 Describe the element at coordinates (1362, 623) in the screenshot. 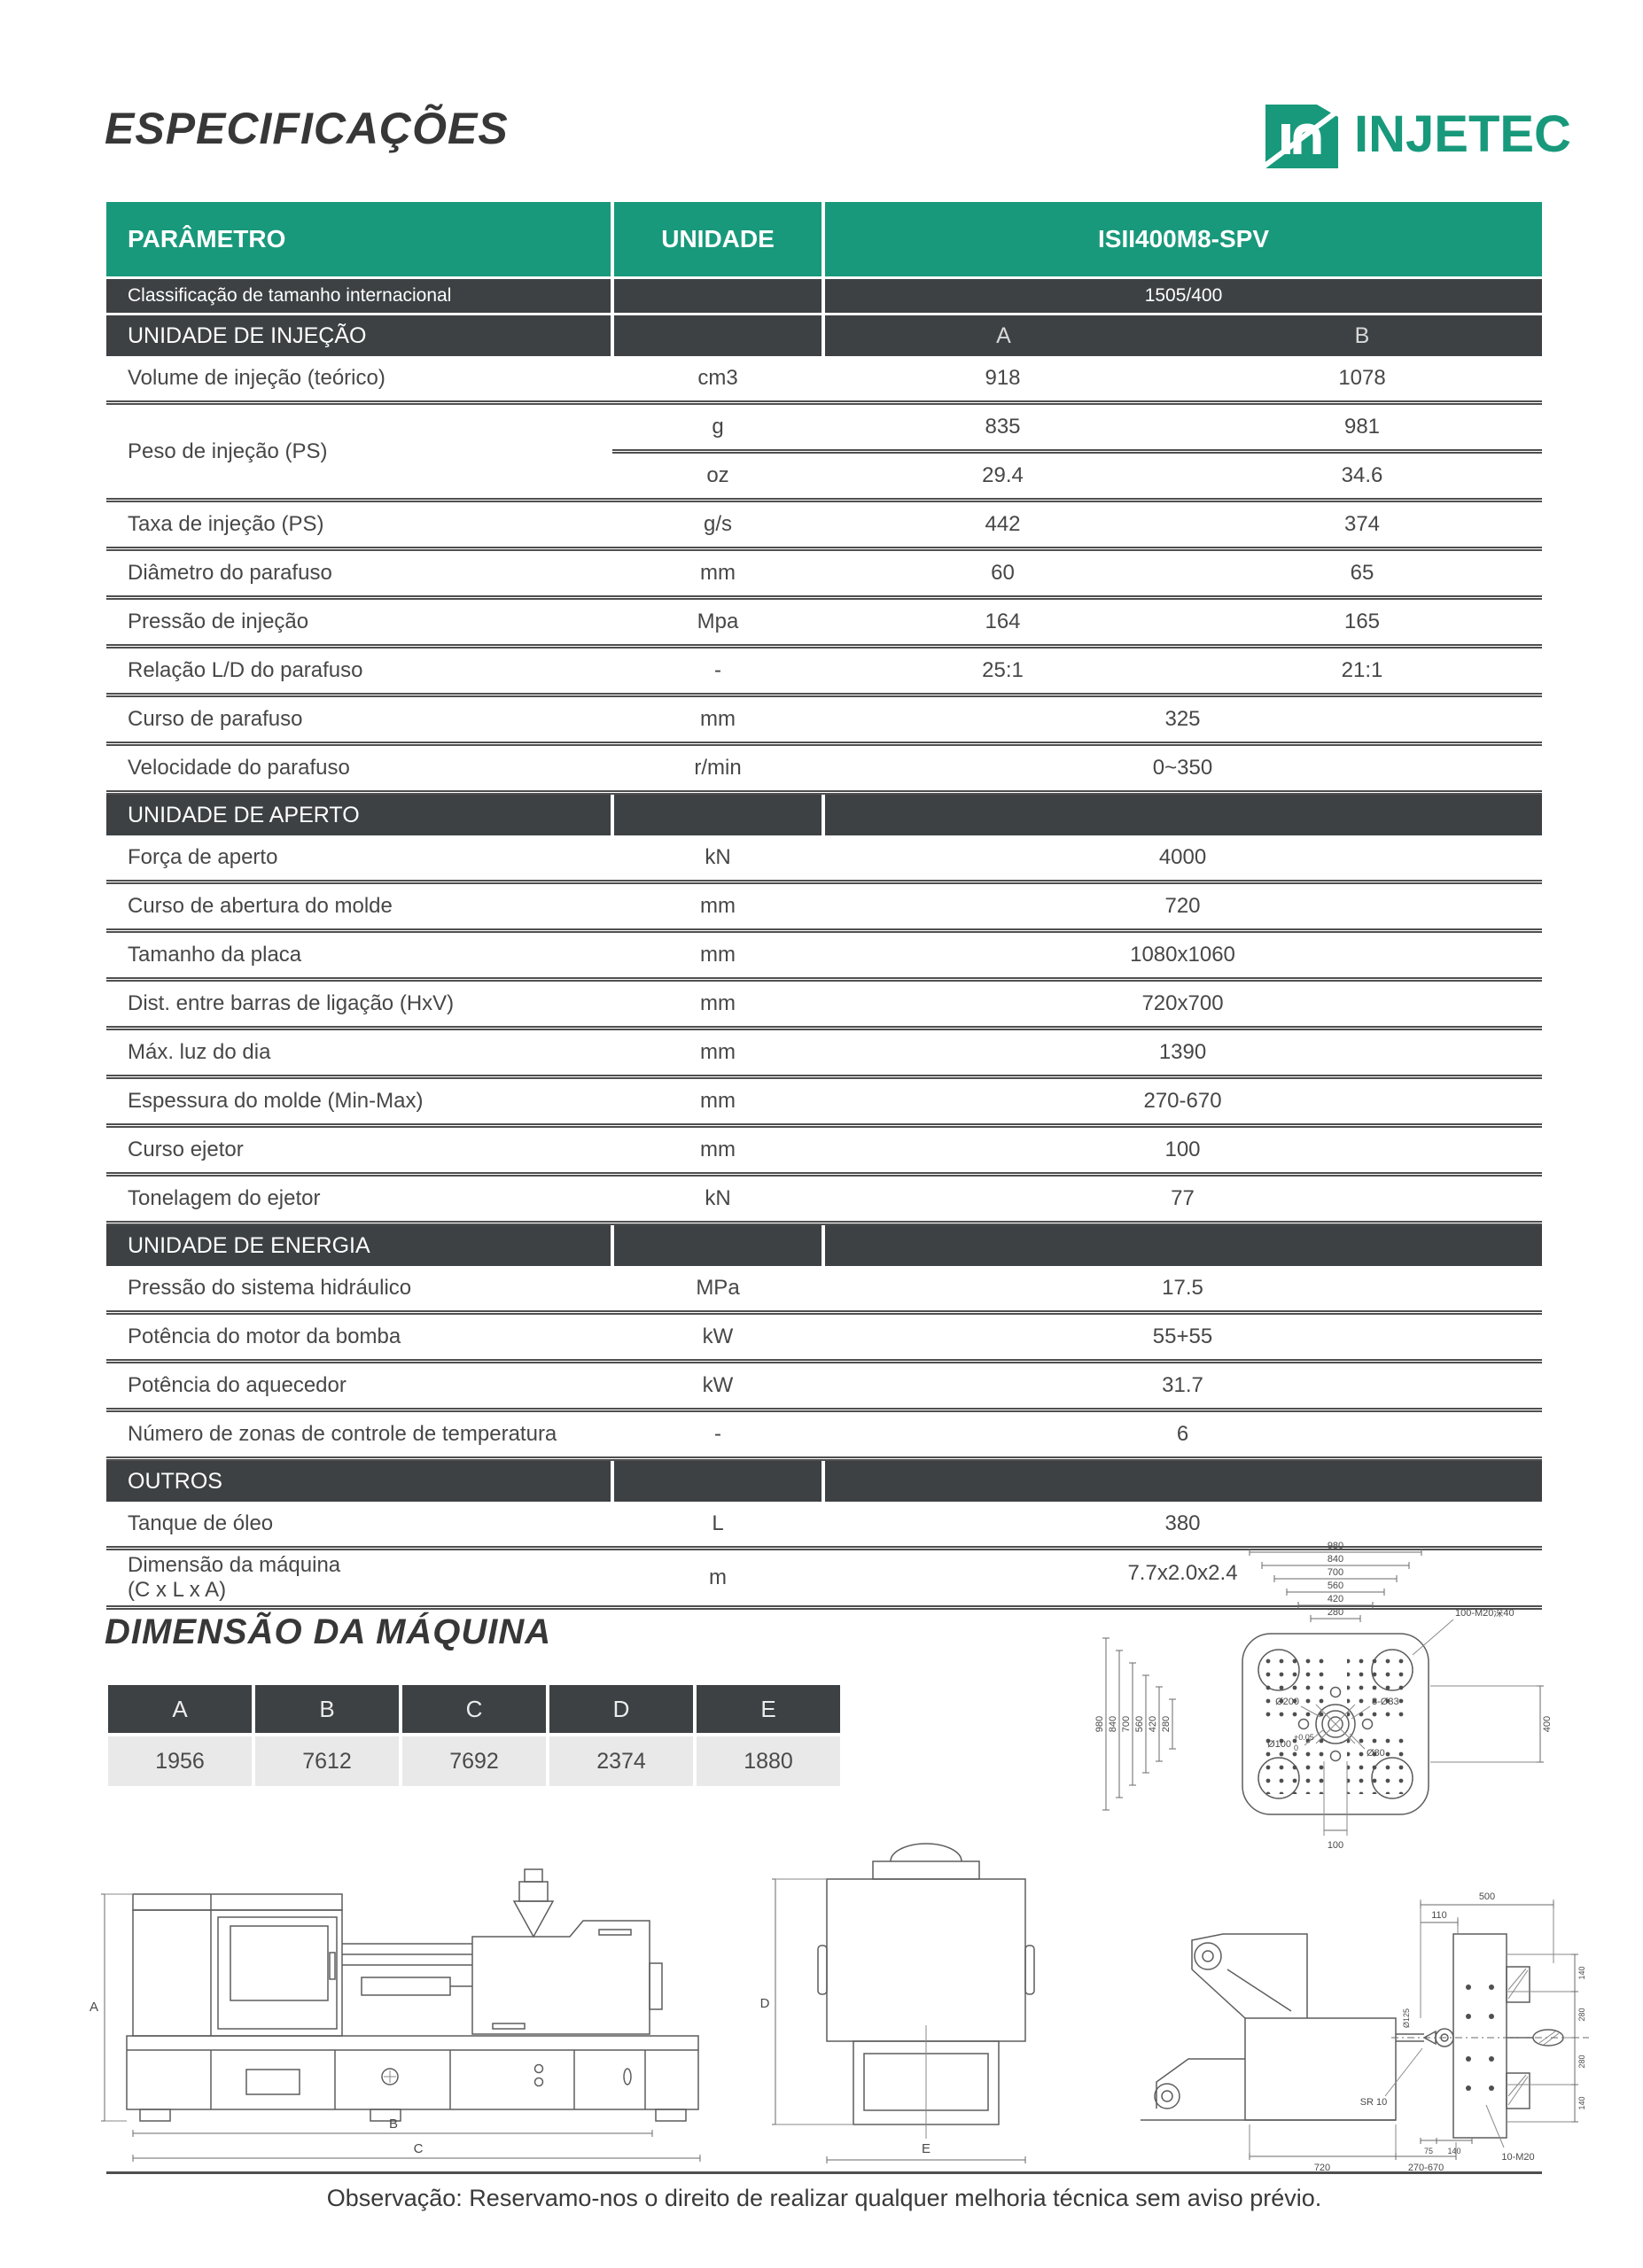

I see `value-b-cell: 165` at that location.